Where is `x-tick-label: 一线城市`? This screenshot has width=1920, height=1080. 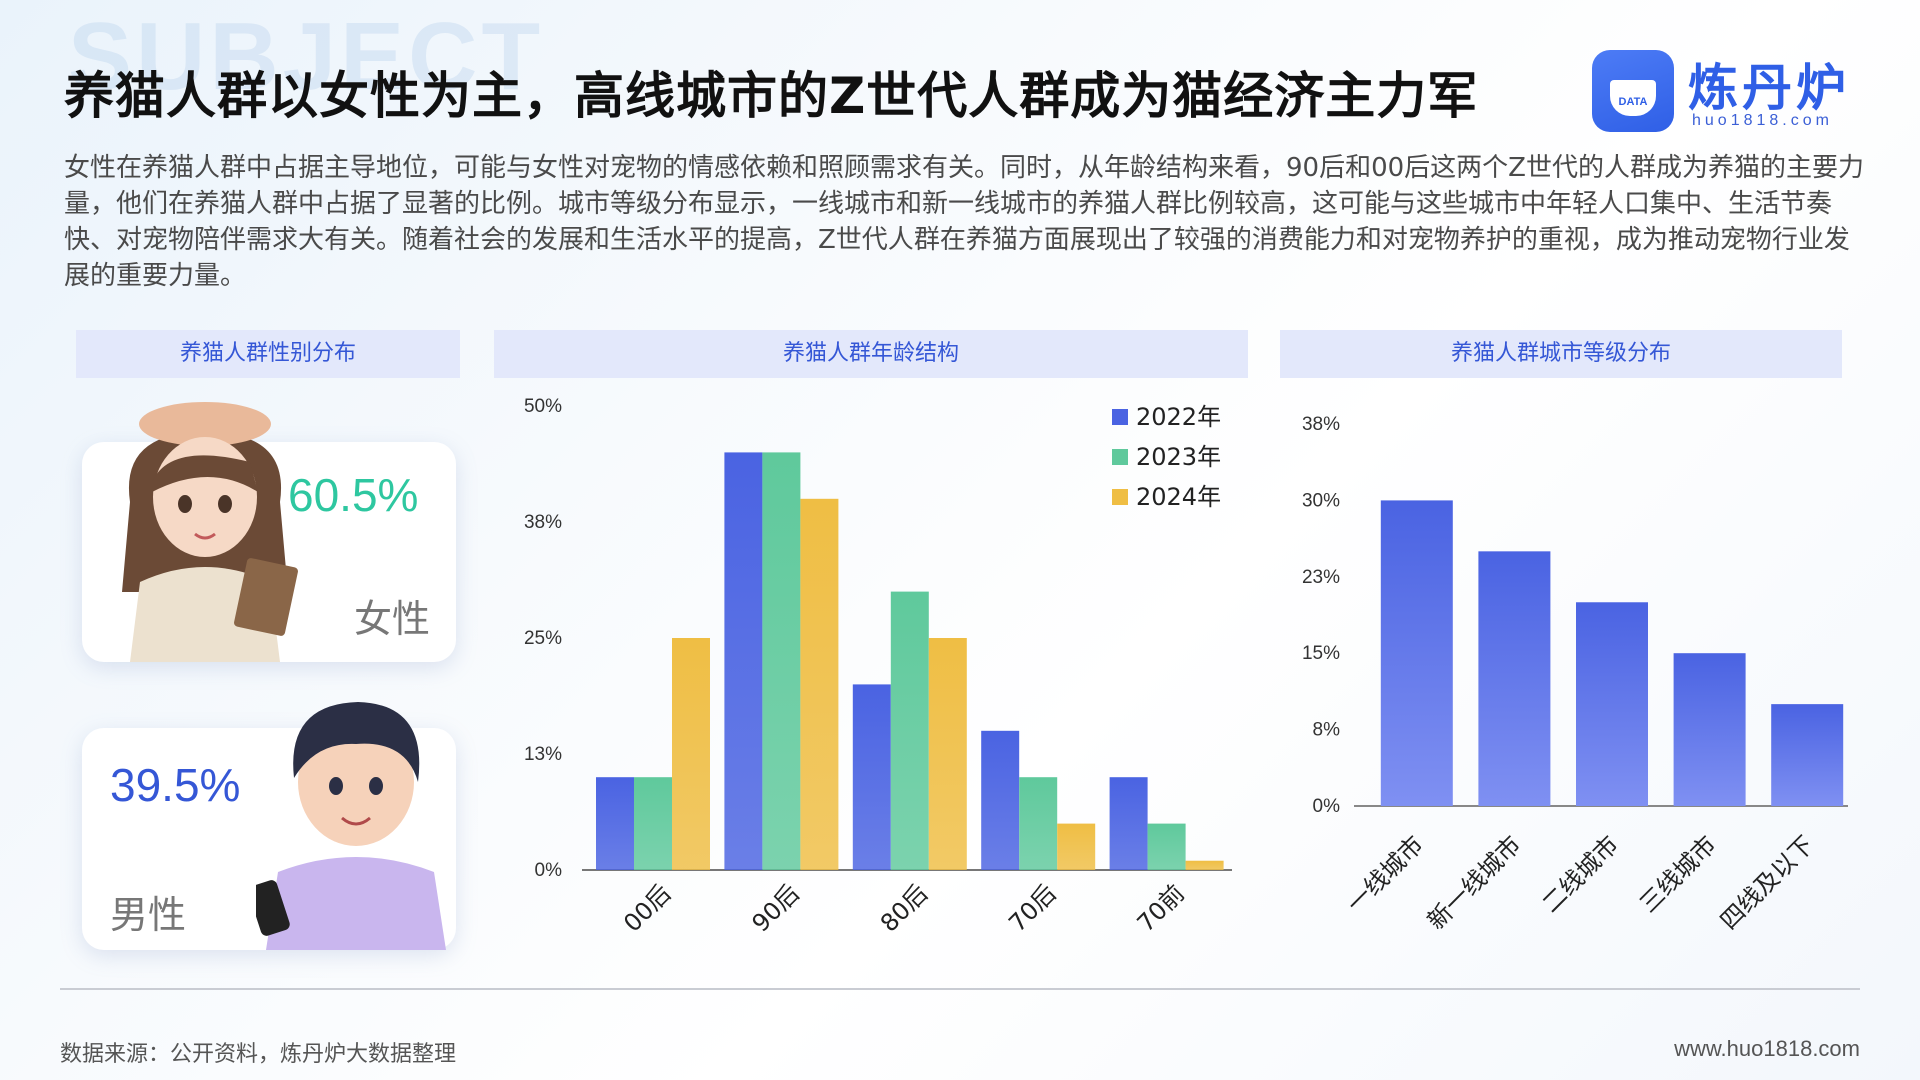 x-tick-label: 一线城市 is located at coordinates (1385, 874).